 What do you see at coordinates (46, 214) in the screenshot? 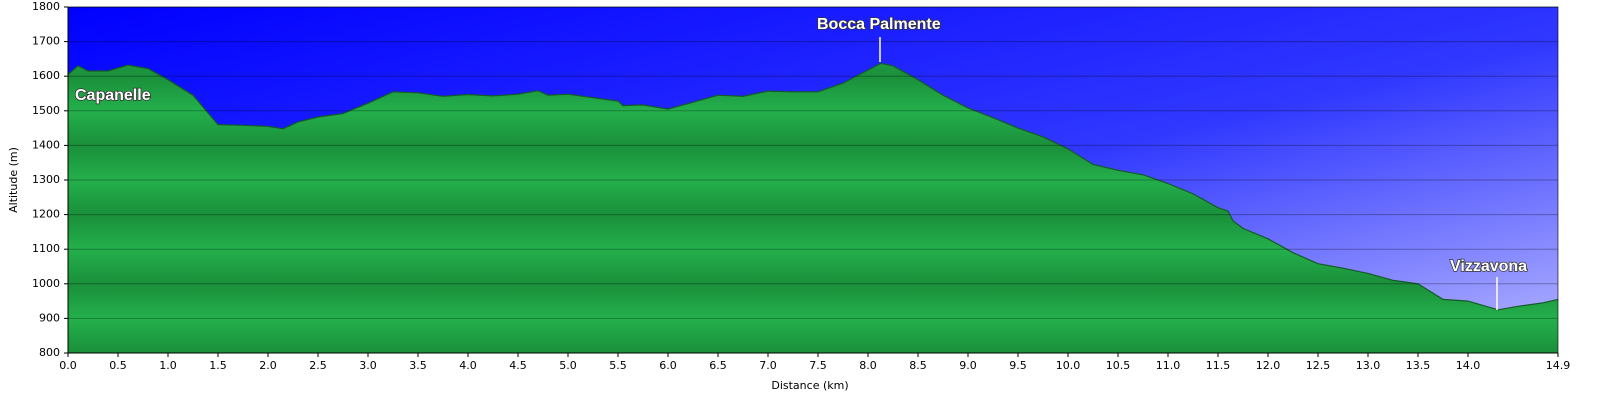
I see `y-tick-label: 1200` at bounding box center [46, 214].